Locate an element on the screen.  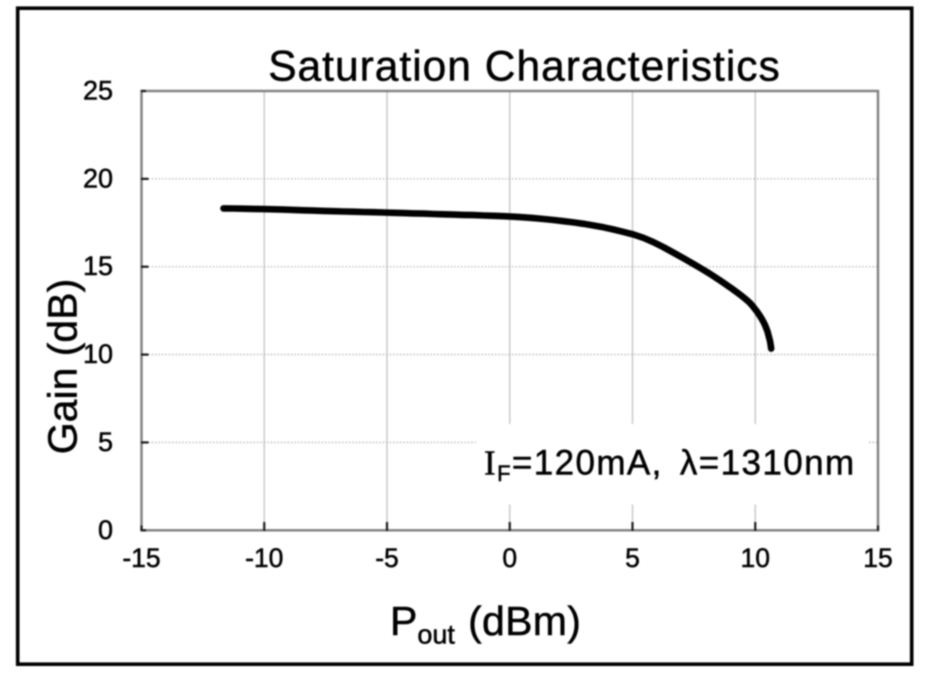
svg-text: IF=120mA, λ=1310nm is located at coordinates (670, 464).